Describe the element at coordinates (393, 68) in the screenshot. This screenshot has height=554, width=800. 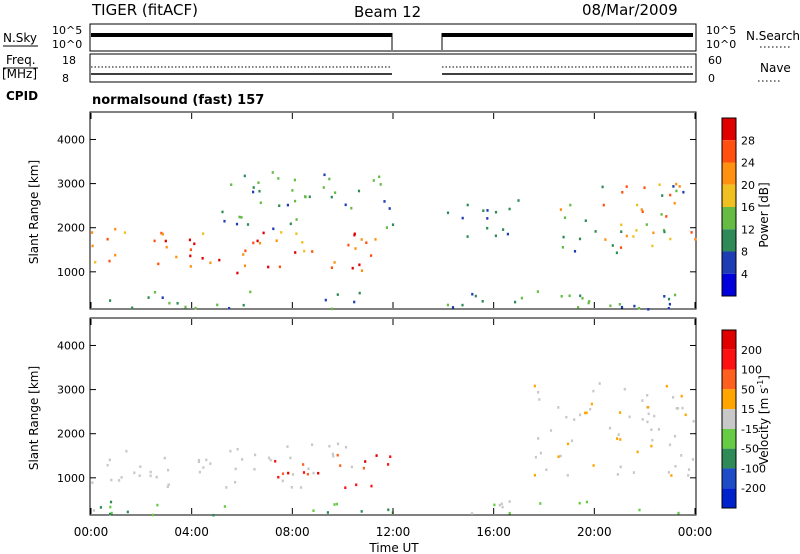
I see `freq-panel` at that location.